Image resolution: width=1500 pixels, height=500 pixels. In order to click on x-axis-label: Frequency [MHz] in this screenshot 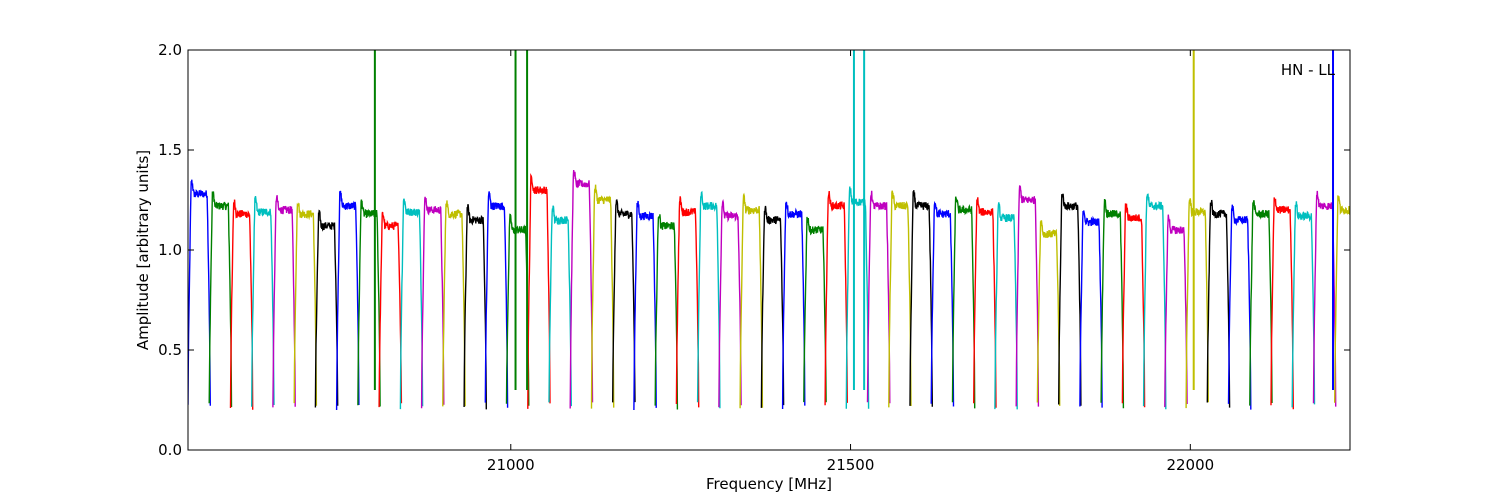, I will do `click(769, 484)`.